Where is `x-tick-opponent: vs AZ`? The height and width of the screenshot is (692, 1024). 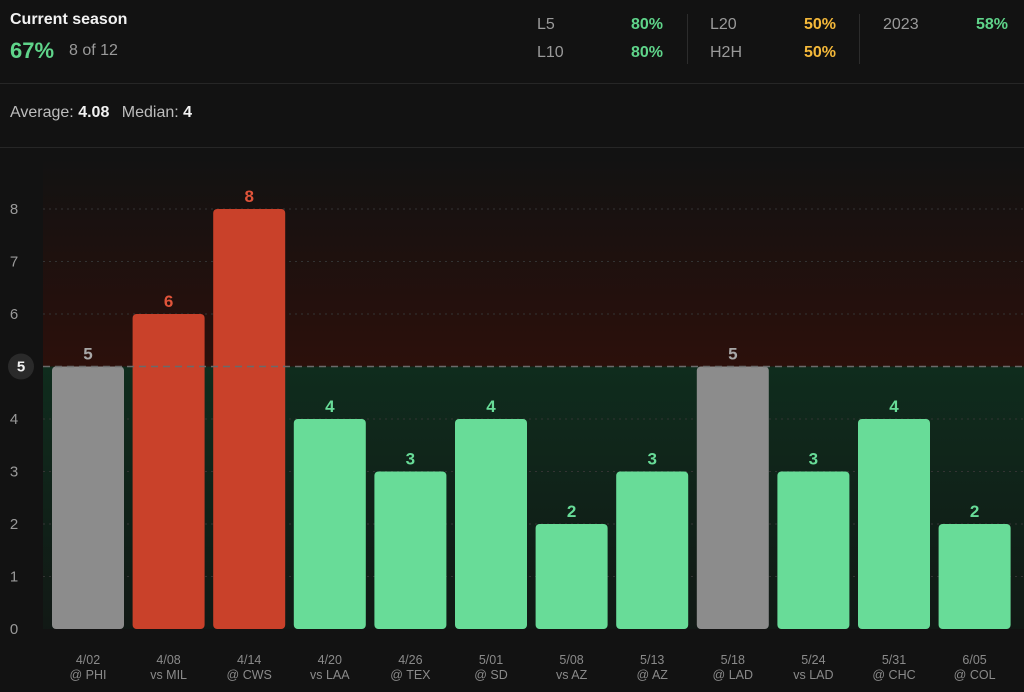 x-tick-opponent: vs AZ is located at coordinates (572, 675).